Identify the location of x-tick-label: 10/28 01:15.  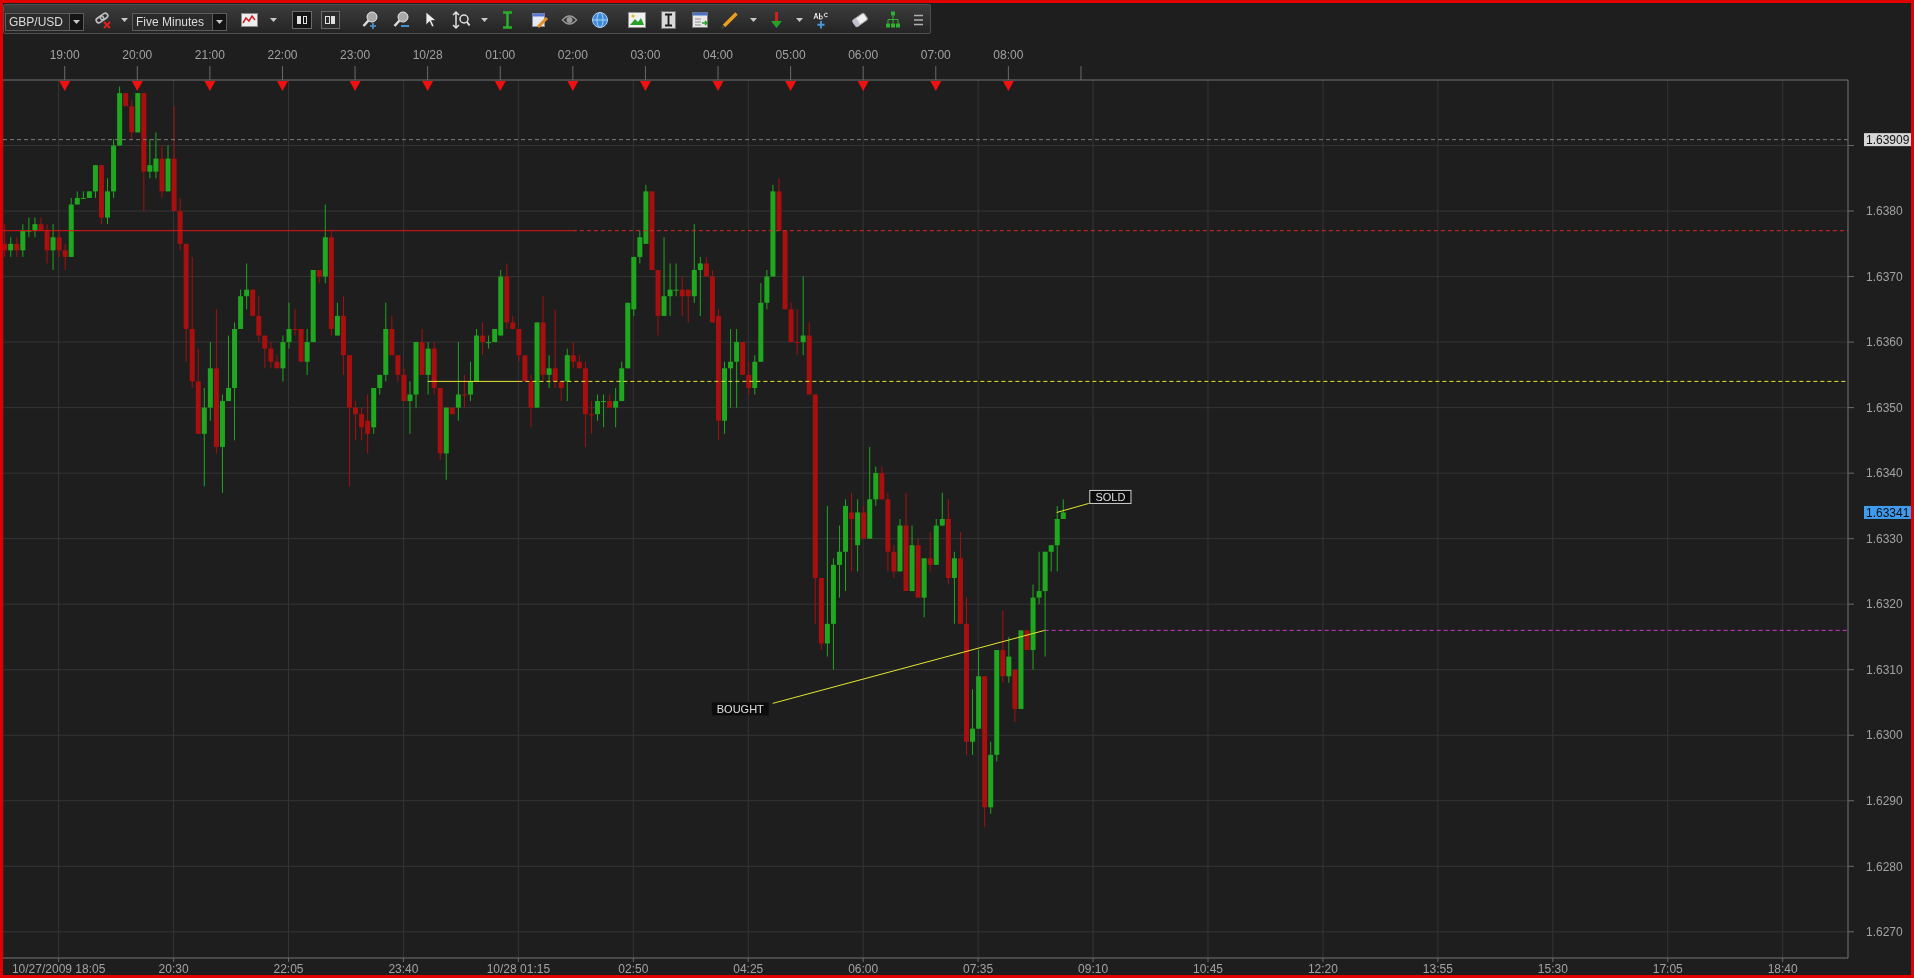
(518, 968).